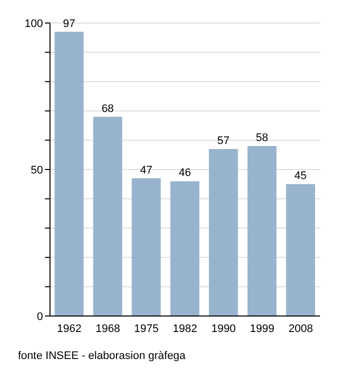 The width and height of the screenshot is (350, 373). What do you see at coordinates (184, 173) in the screenshot?
I see `data-label: 46` at bounding box center [184, 173].